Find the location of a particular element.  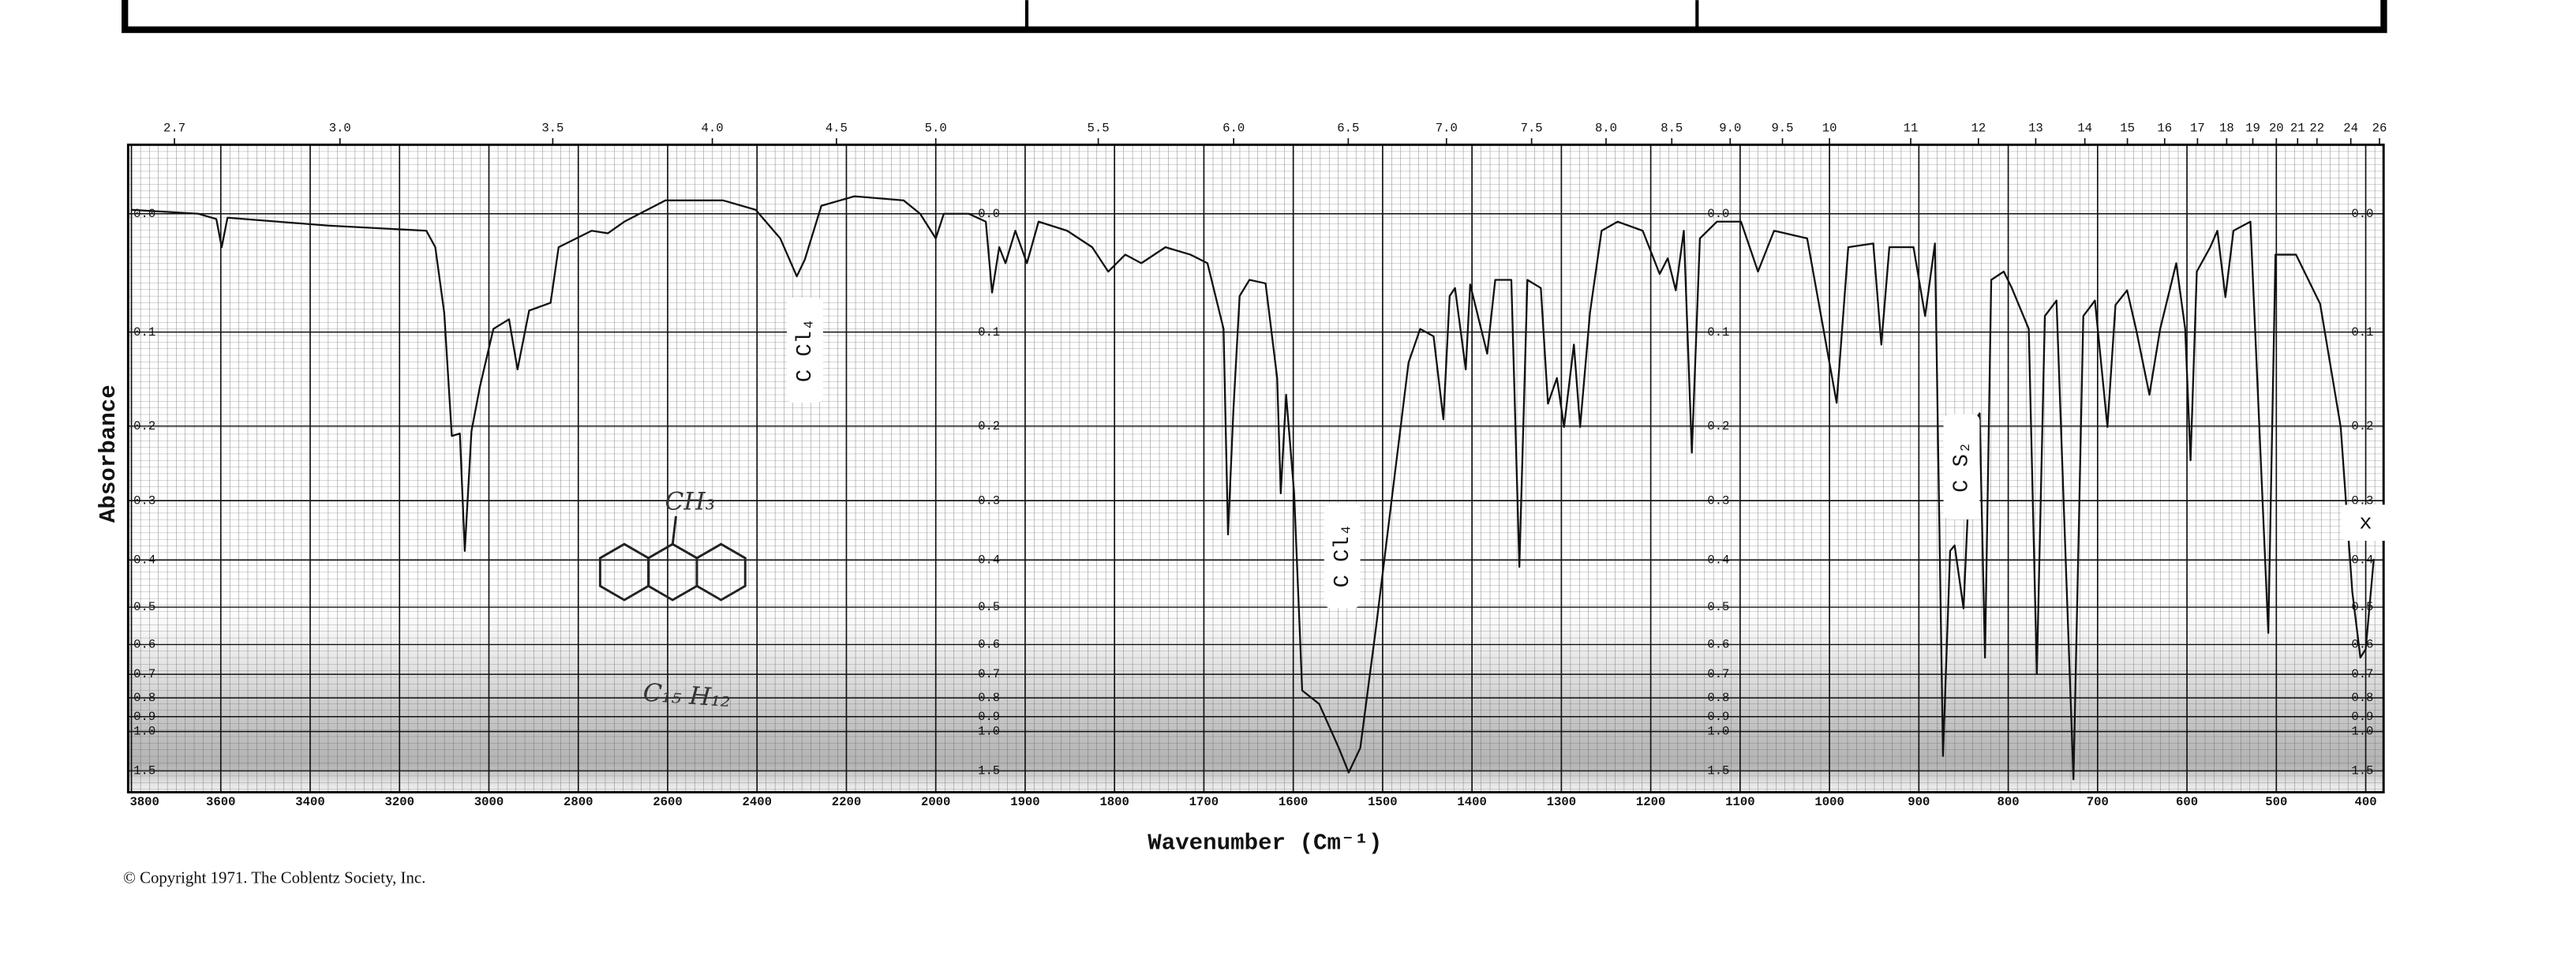

x2-tick-label: 21 is located at coordinates (2297, 129).